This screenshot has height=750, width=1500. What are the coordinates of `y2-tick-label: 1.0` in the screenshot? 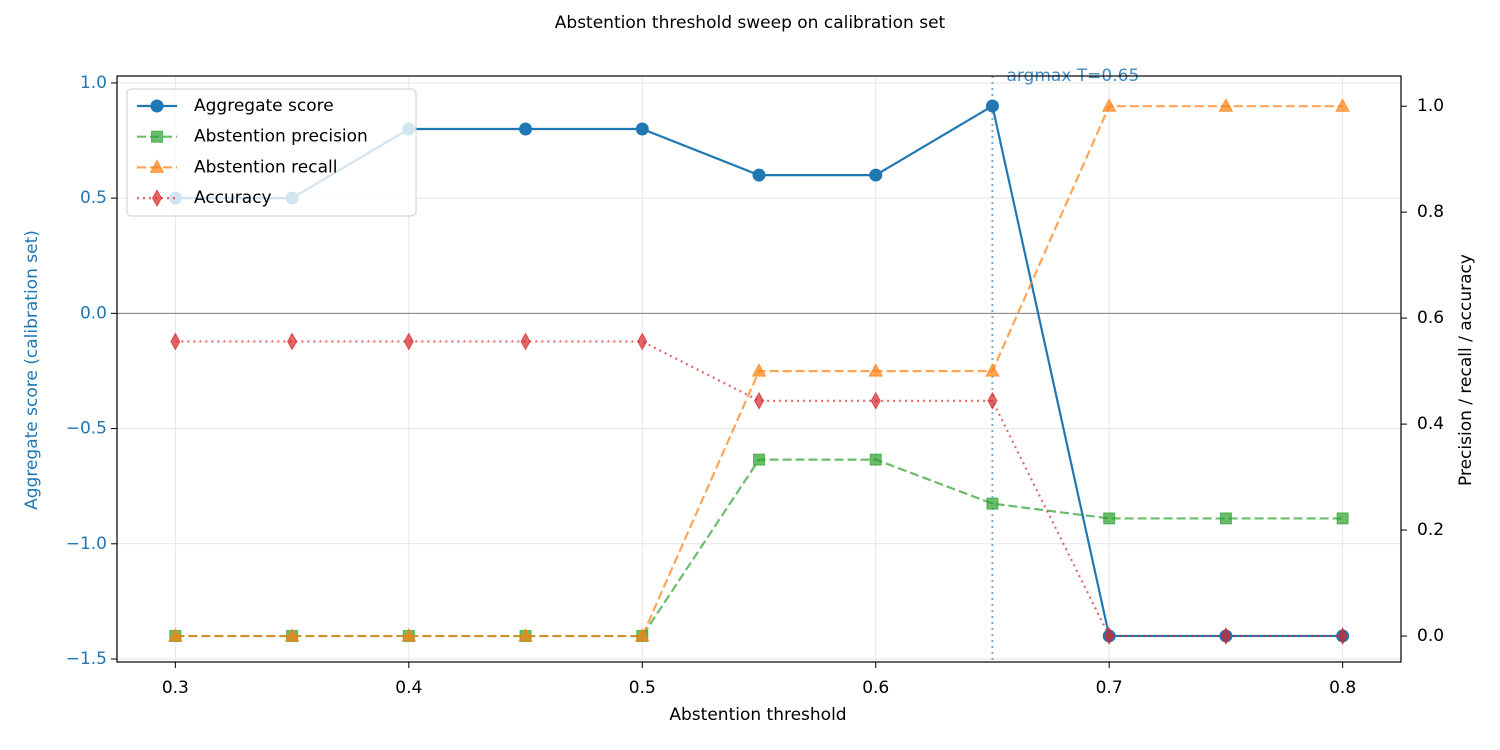 It's located at (1430, 106).